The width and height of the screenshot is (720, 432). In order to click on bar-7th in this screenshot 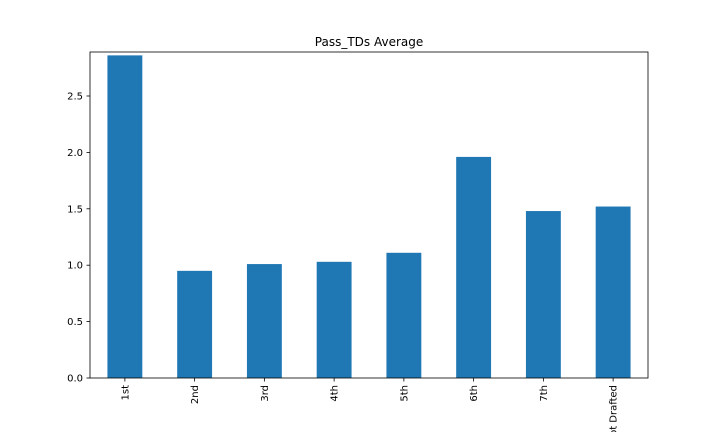, I will do `click(543, 294)`.